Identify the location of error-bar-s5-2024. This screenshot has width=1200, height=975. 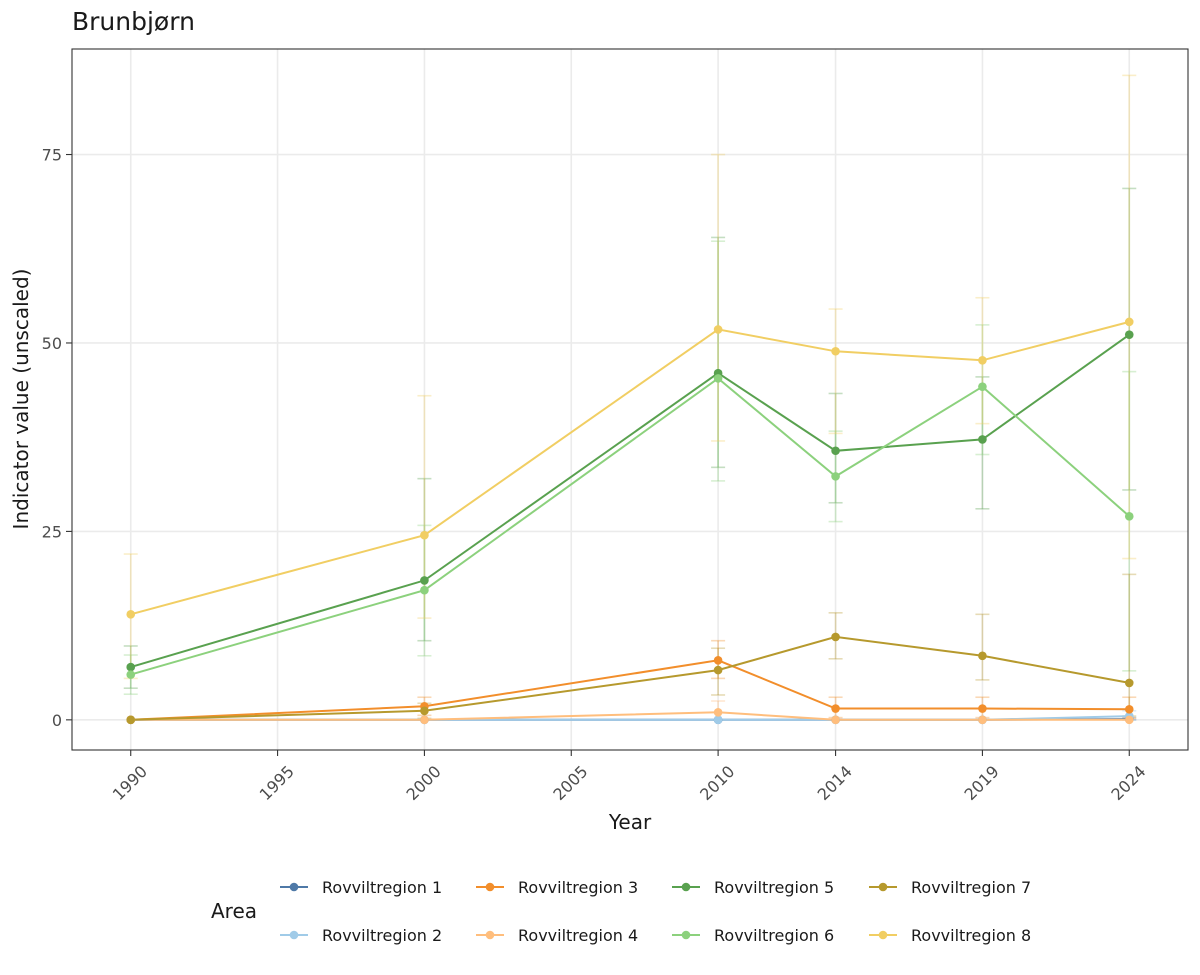
(1129, 339).